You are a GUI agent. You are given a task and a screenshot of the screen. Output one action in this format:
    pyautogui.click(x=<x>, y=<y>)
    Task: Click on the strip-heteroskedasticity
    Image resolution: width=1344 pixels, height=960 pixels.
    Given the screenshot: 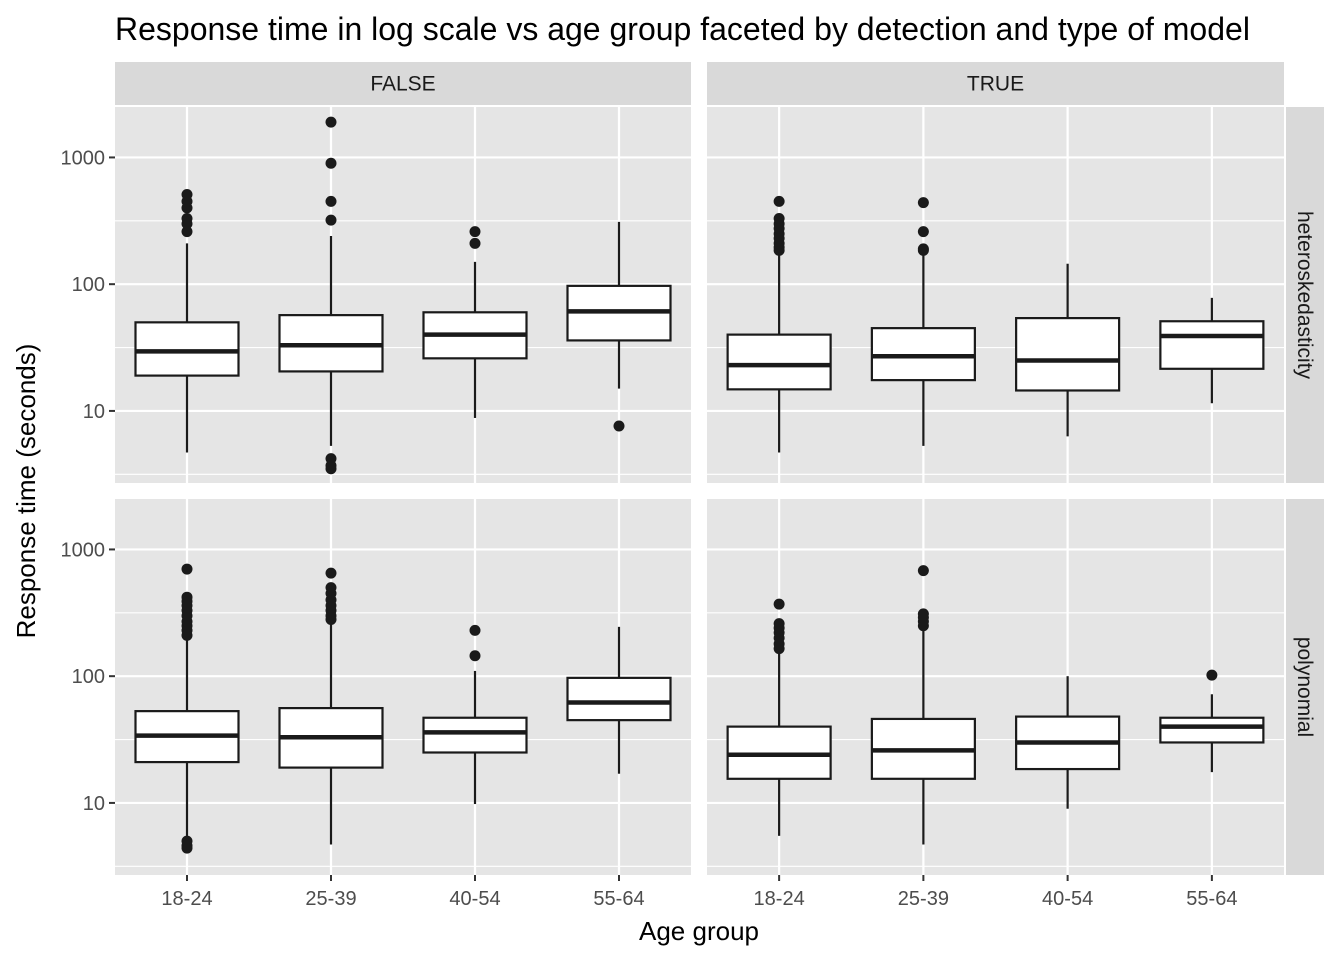 What is the action you would take?
    pyautogui.click(x=1305, y=295)
    